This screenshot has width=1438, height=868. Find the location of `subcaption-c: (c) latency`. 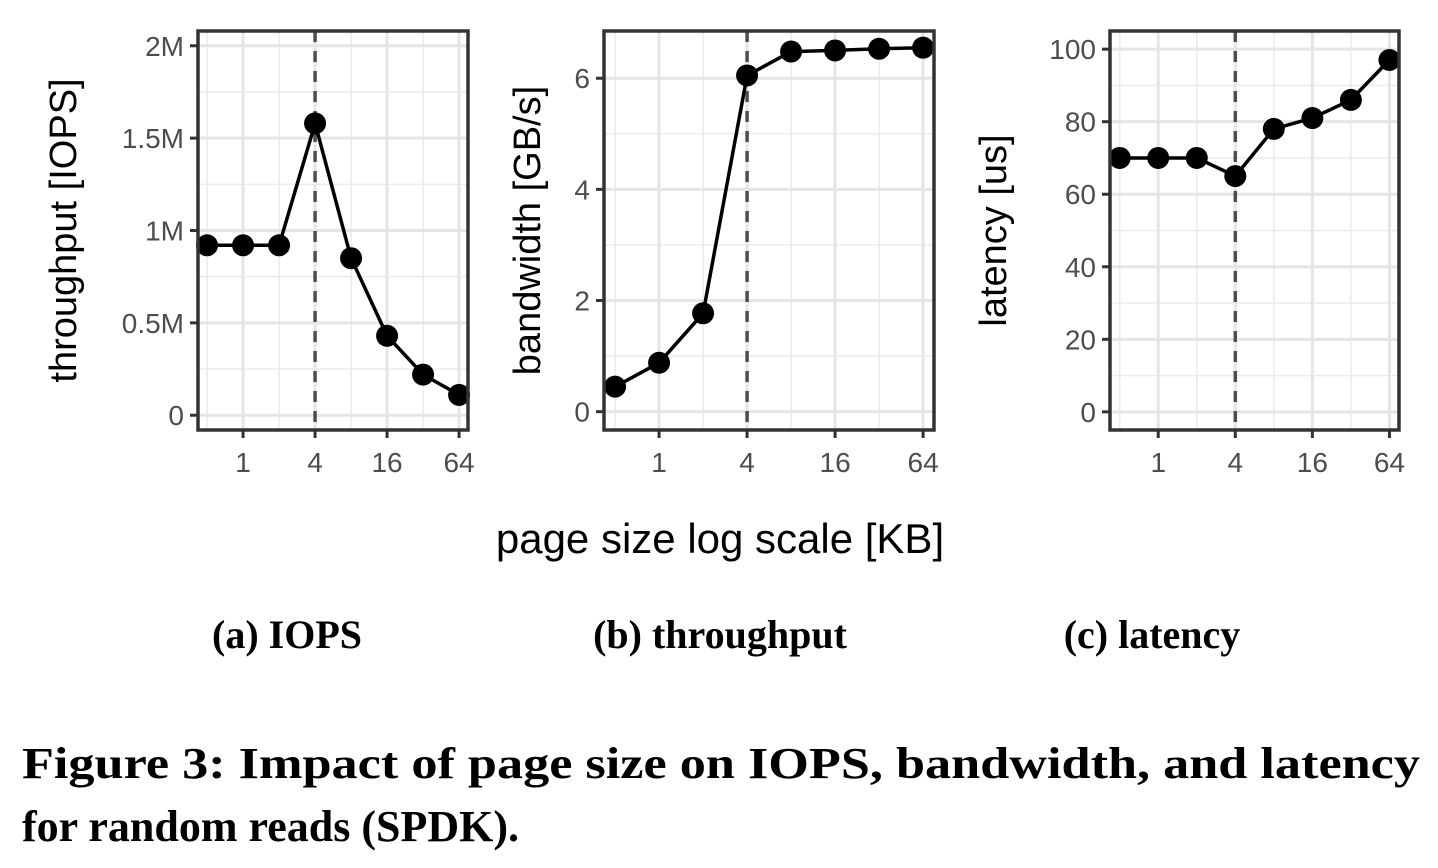

subcaption-c: (c) latency is located at coordinates (1152, 634).